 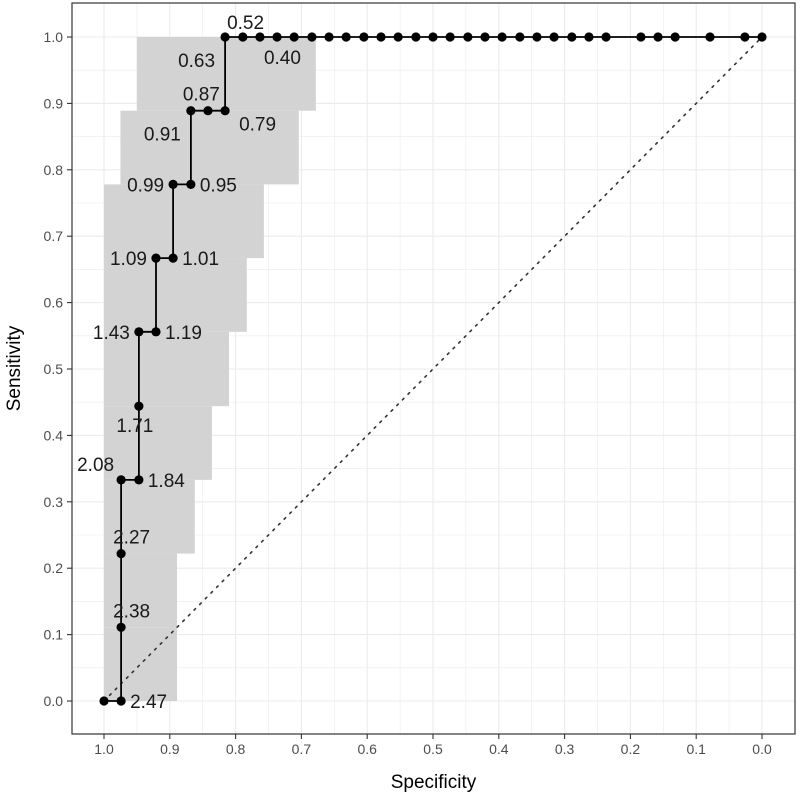 I want to click on x-tick-label: 0.4, so click(x=499, y=749).